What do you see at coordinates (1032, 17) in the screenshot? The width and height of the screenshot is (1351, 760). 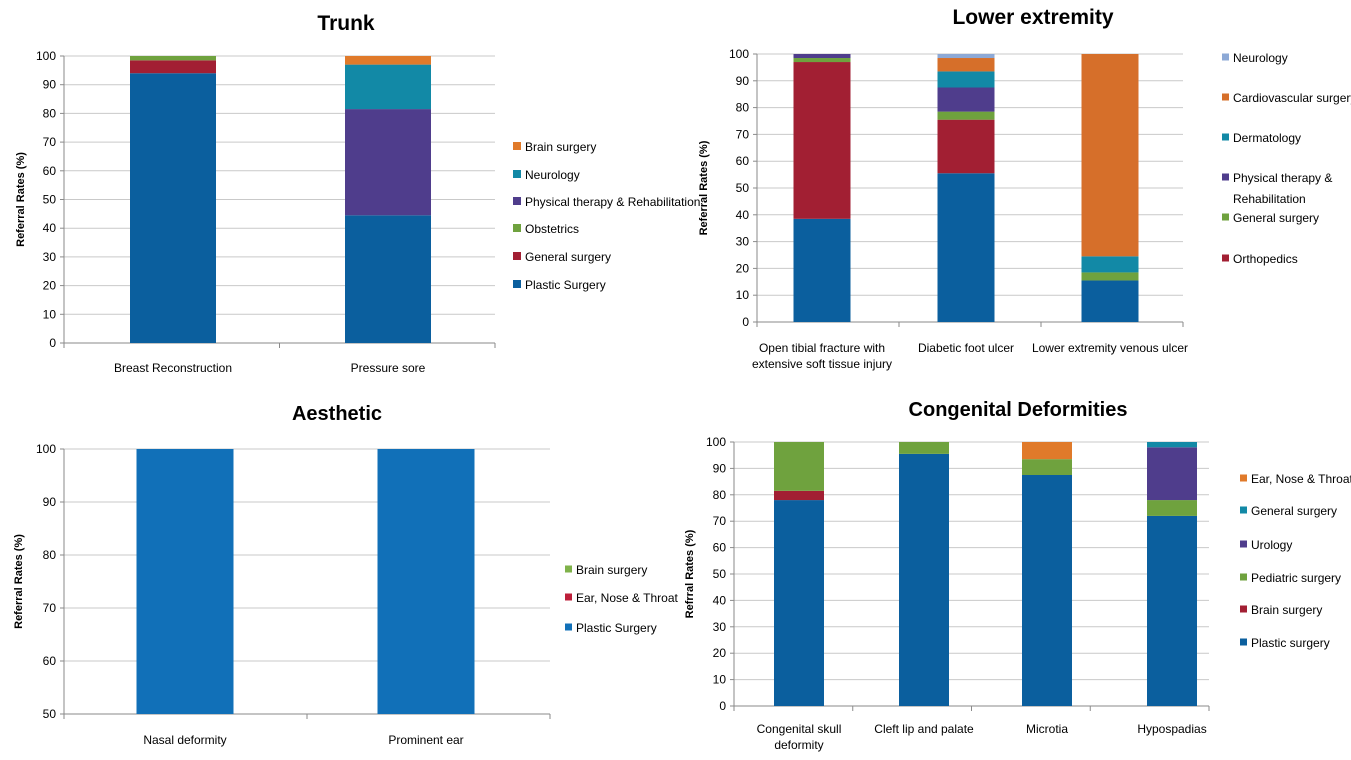 I see `chart-title: Lower extremity` at bounding box center [1032, 17].